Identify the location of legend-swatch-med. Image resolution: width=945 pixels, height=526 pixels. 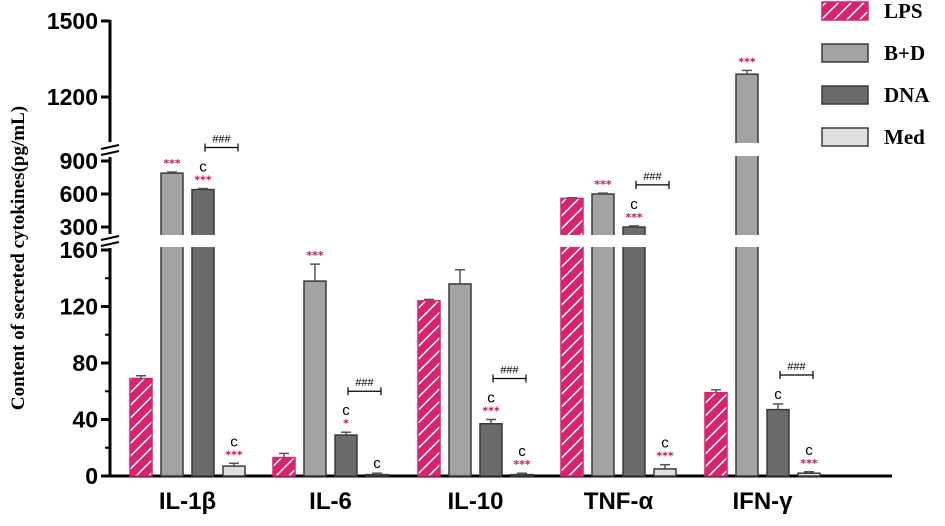
(845, 137).